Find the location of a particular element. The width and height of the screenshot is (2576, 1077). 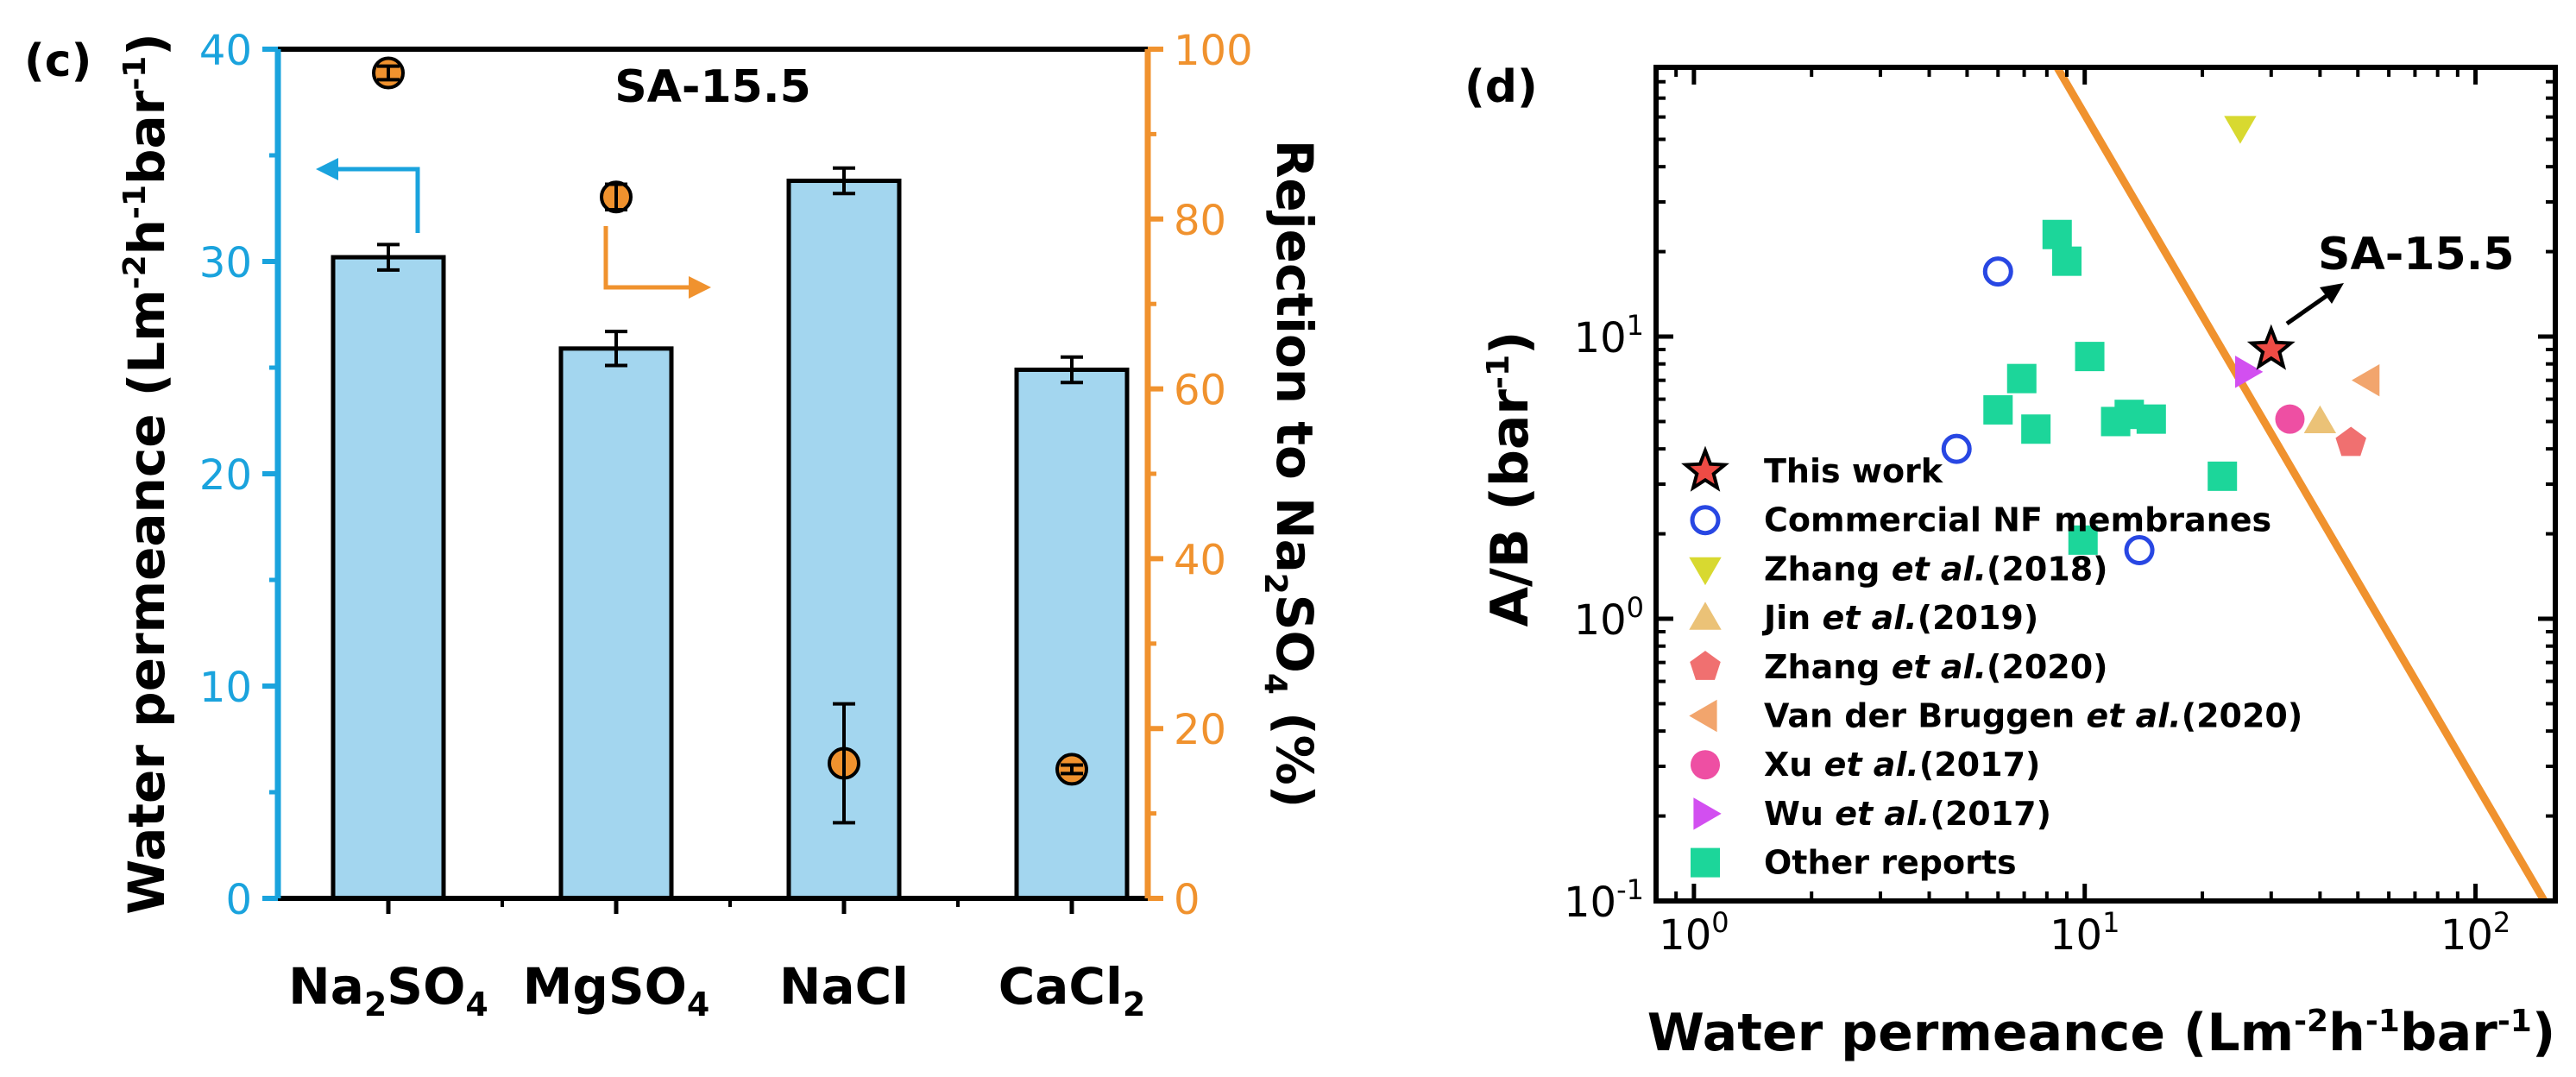

legend-item: This work is located at coordinates (1812, 469).